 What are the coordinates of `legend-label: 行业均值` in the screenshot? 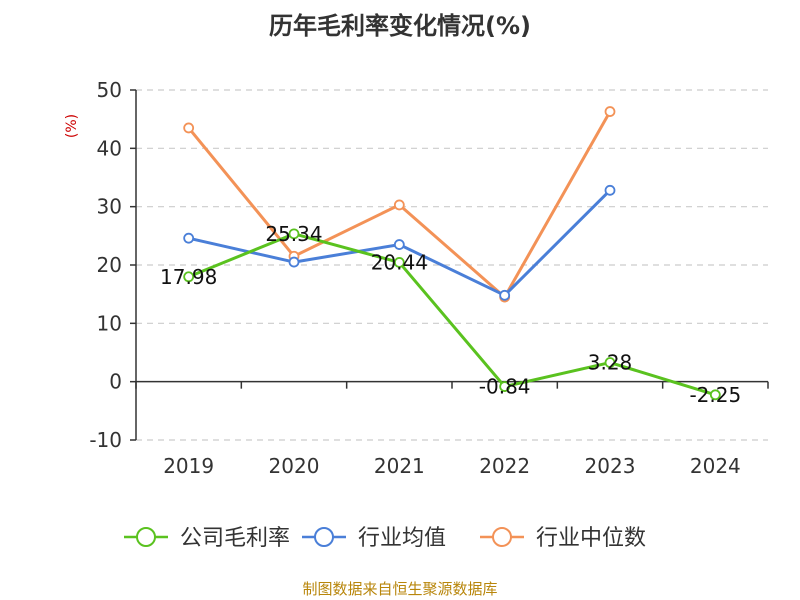 It's located at (402, 538).